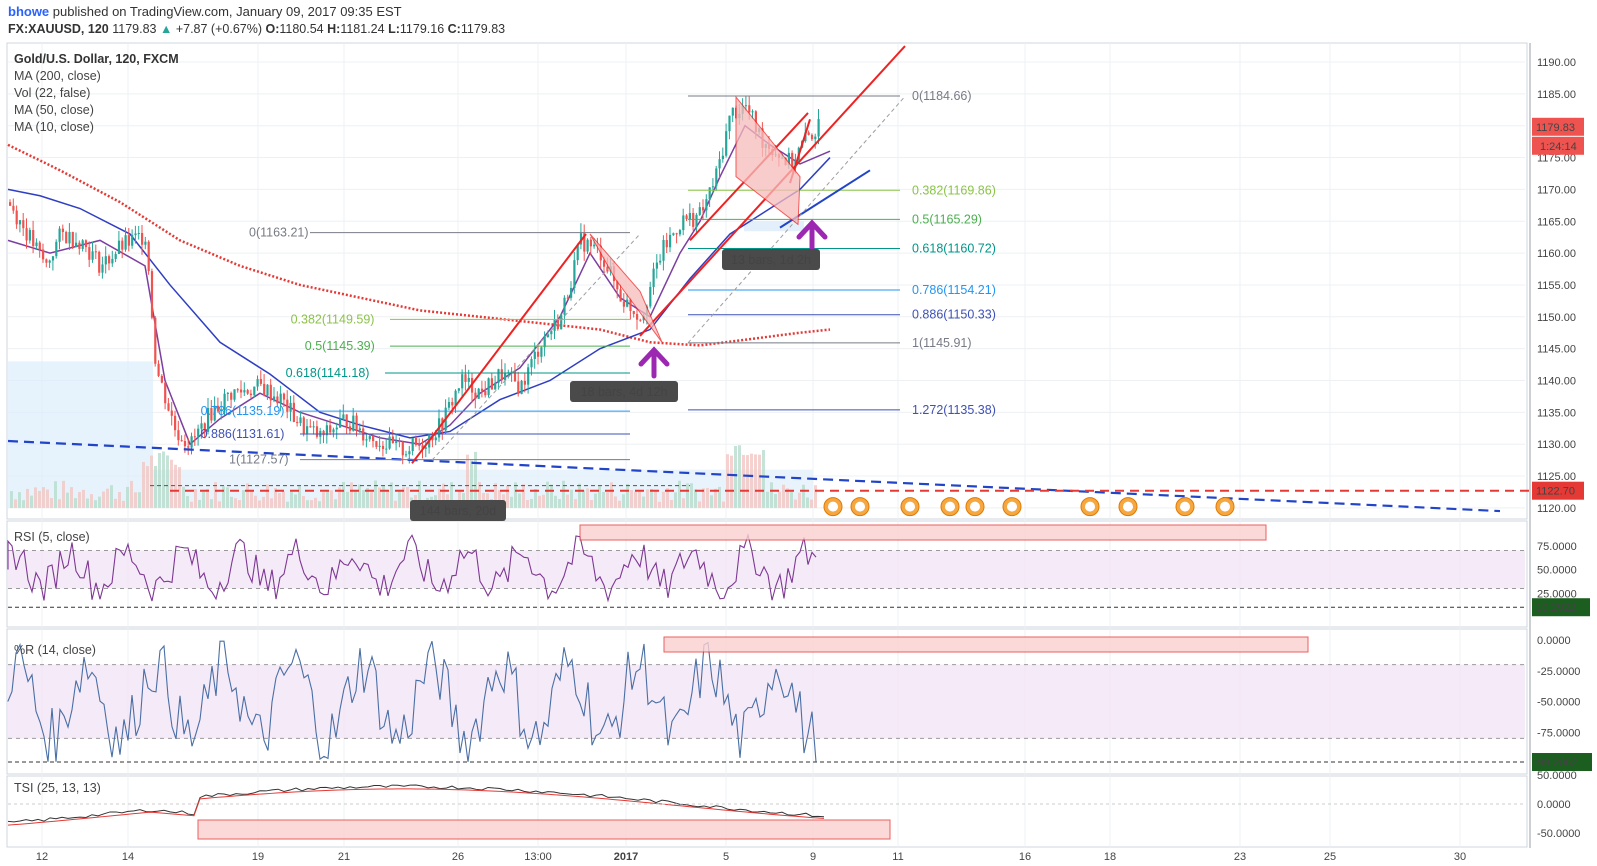 The width and height of the screenshot is (1597, 866). Describe the element at coordinates (29, 11) in the screenshot. I see `author-link: bhowe` at that location.